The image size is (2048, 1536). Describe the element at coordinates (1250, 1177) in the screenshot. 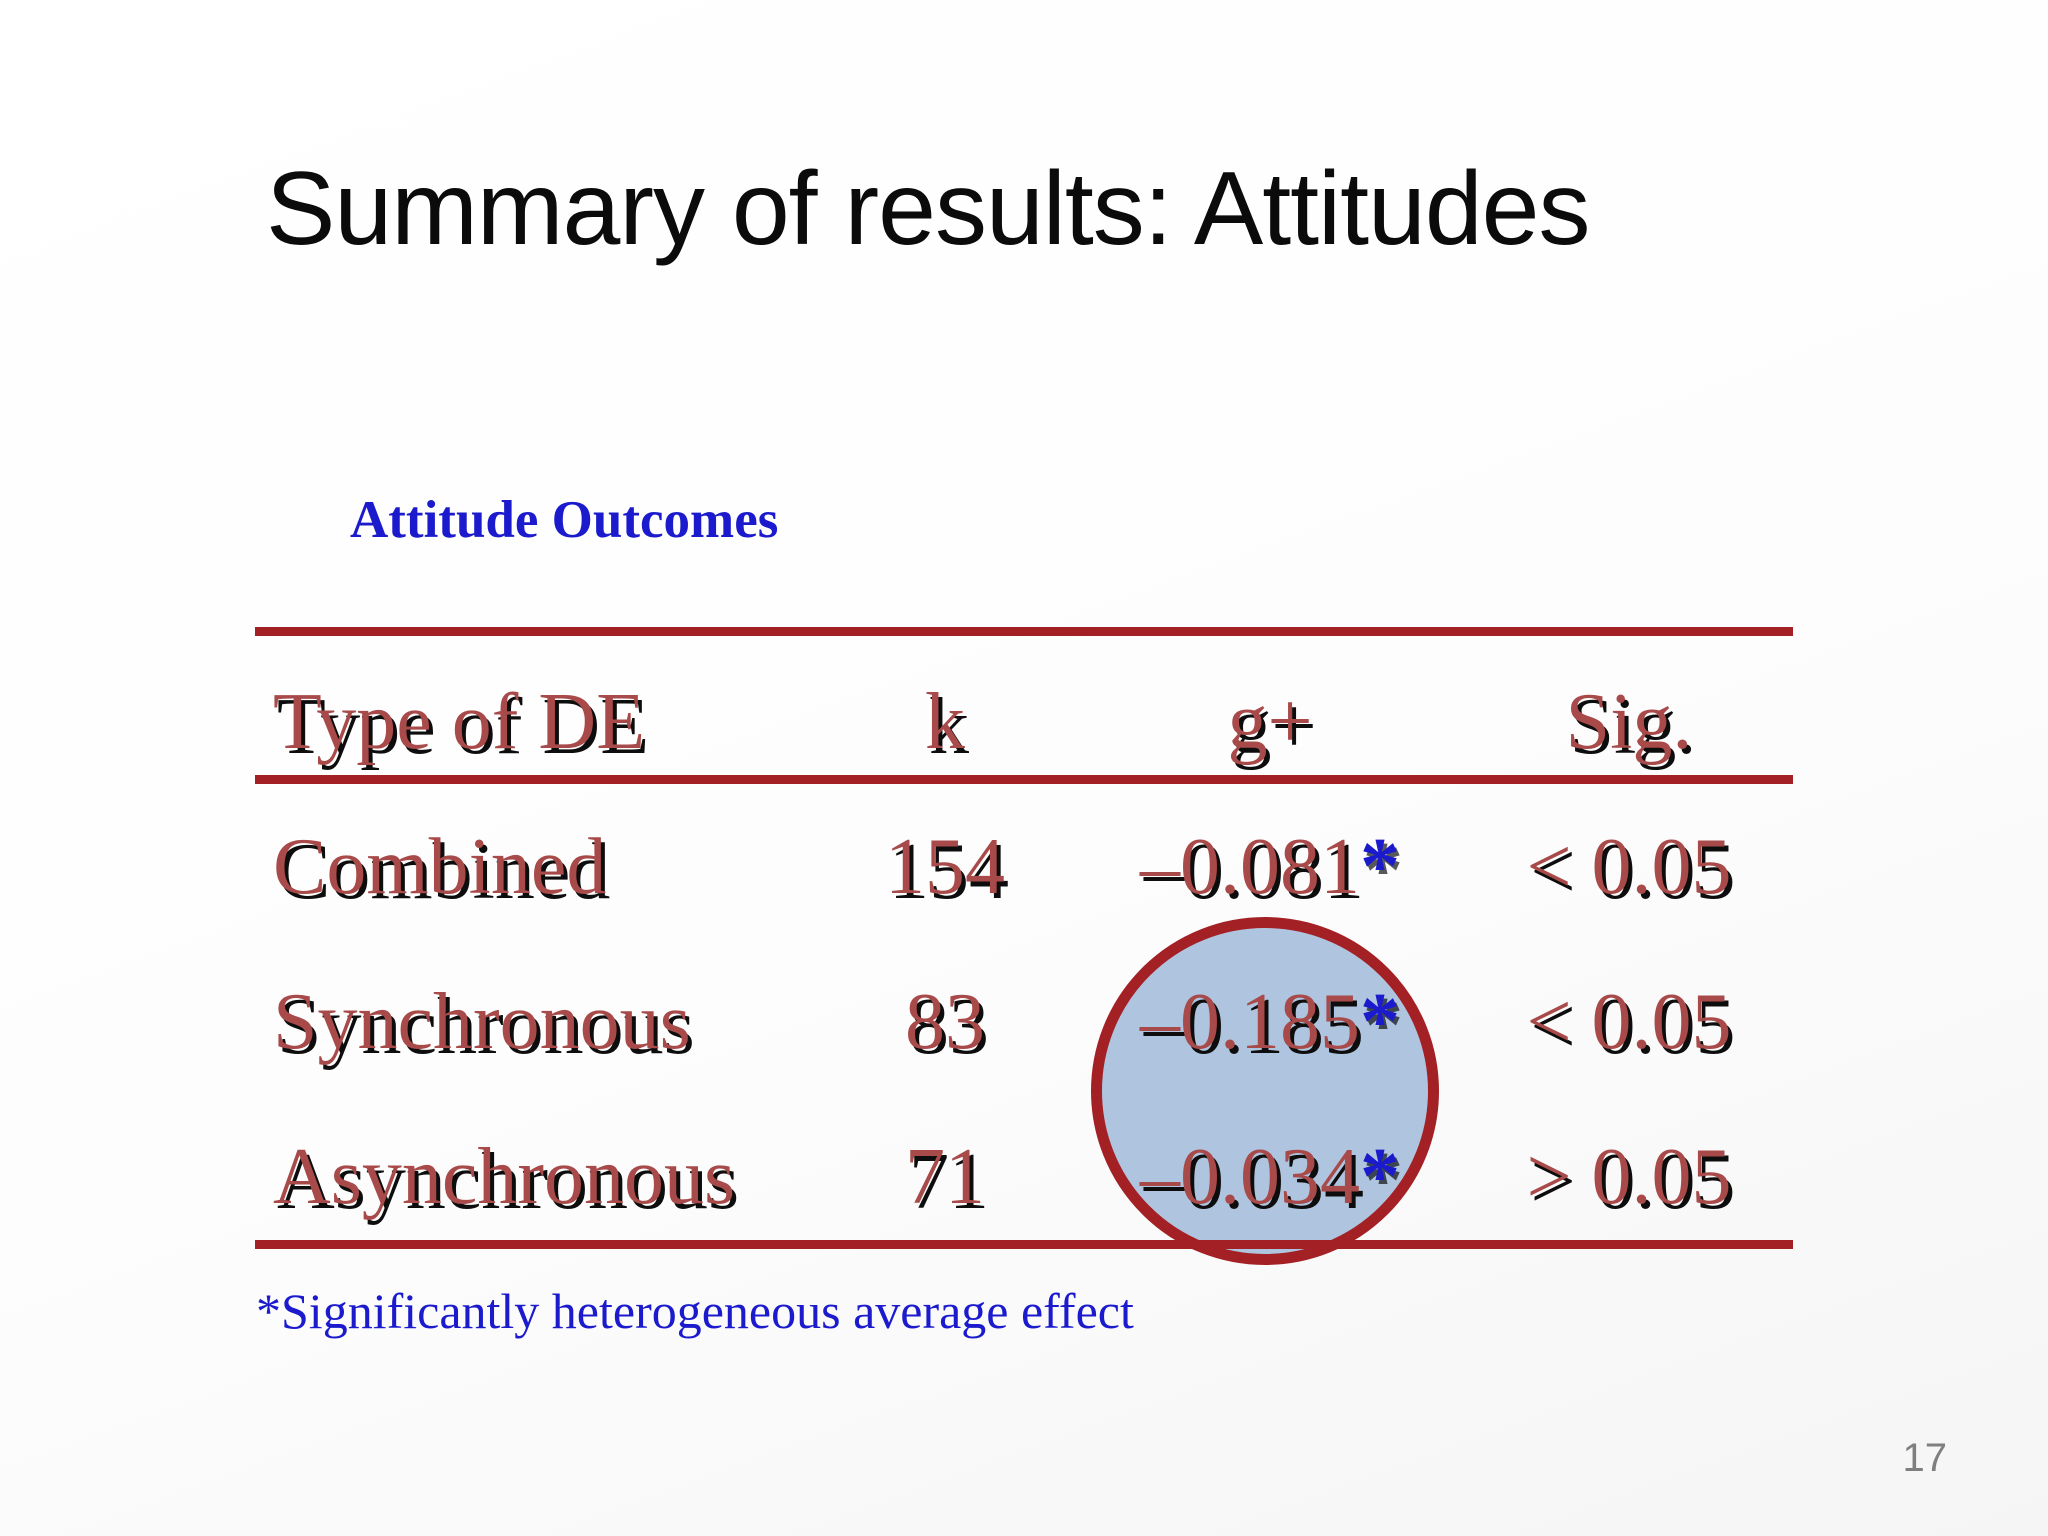

I see `g-plus-value: –0.034` at that location.